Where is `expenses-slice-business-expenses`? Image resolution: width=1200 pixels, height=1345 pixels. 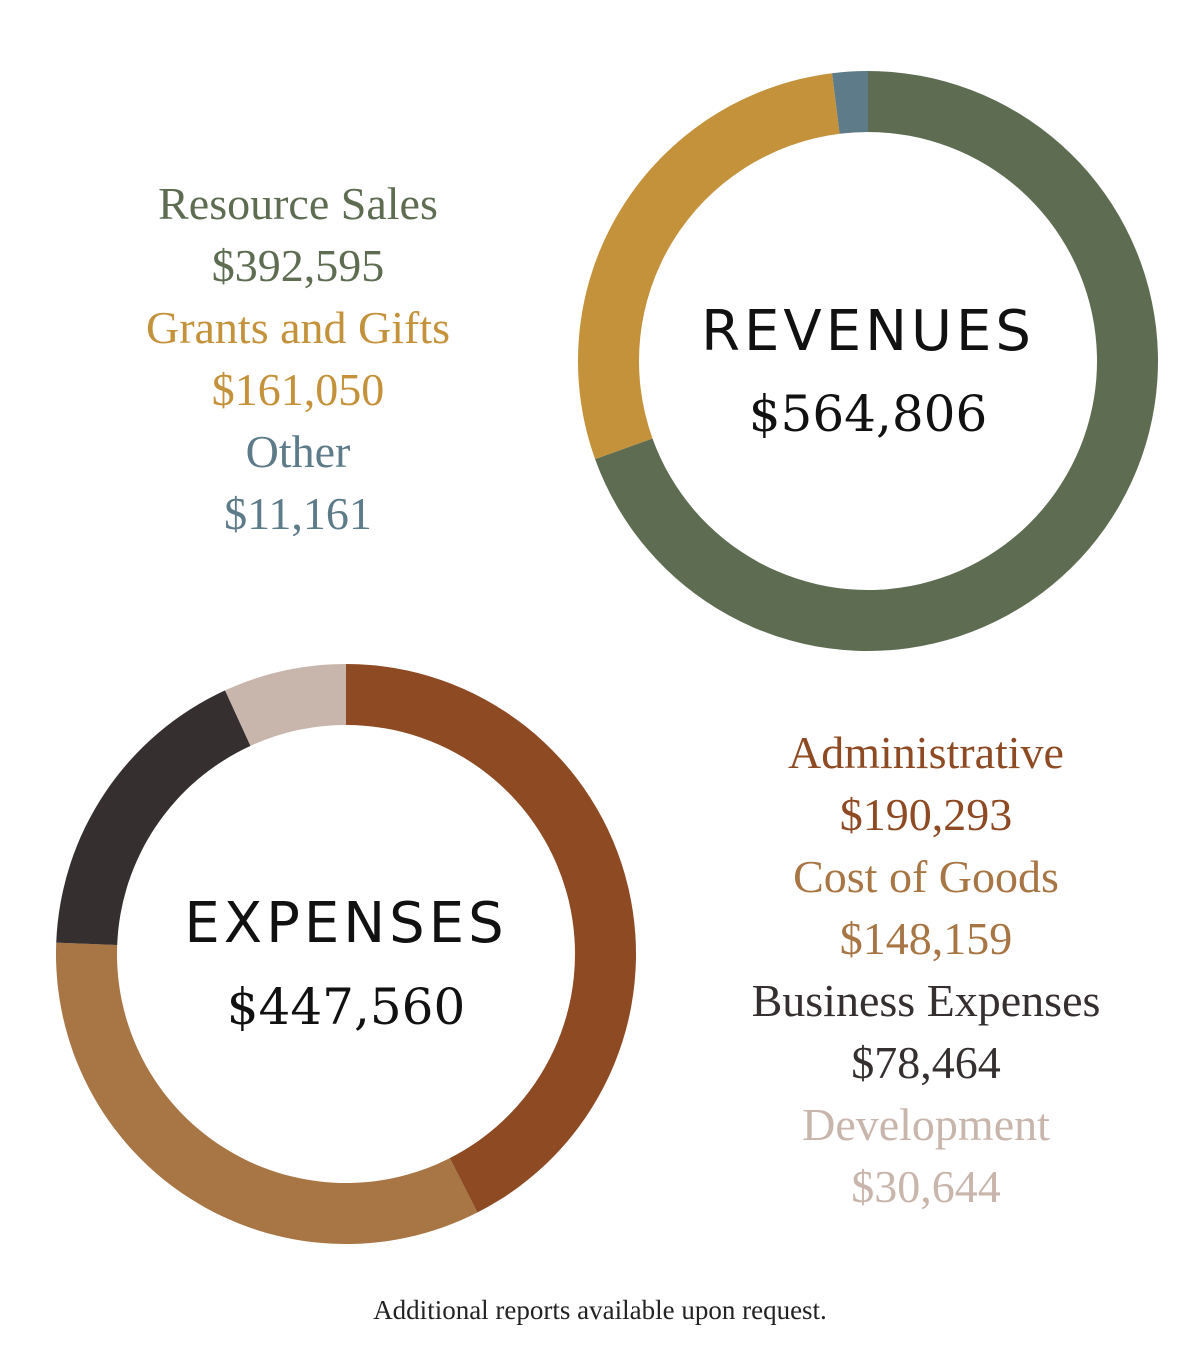 expenses-slice-business-expenses is located at coordinates (153, 818).